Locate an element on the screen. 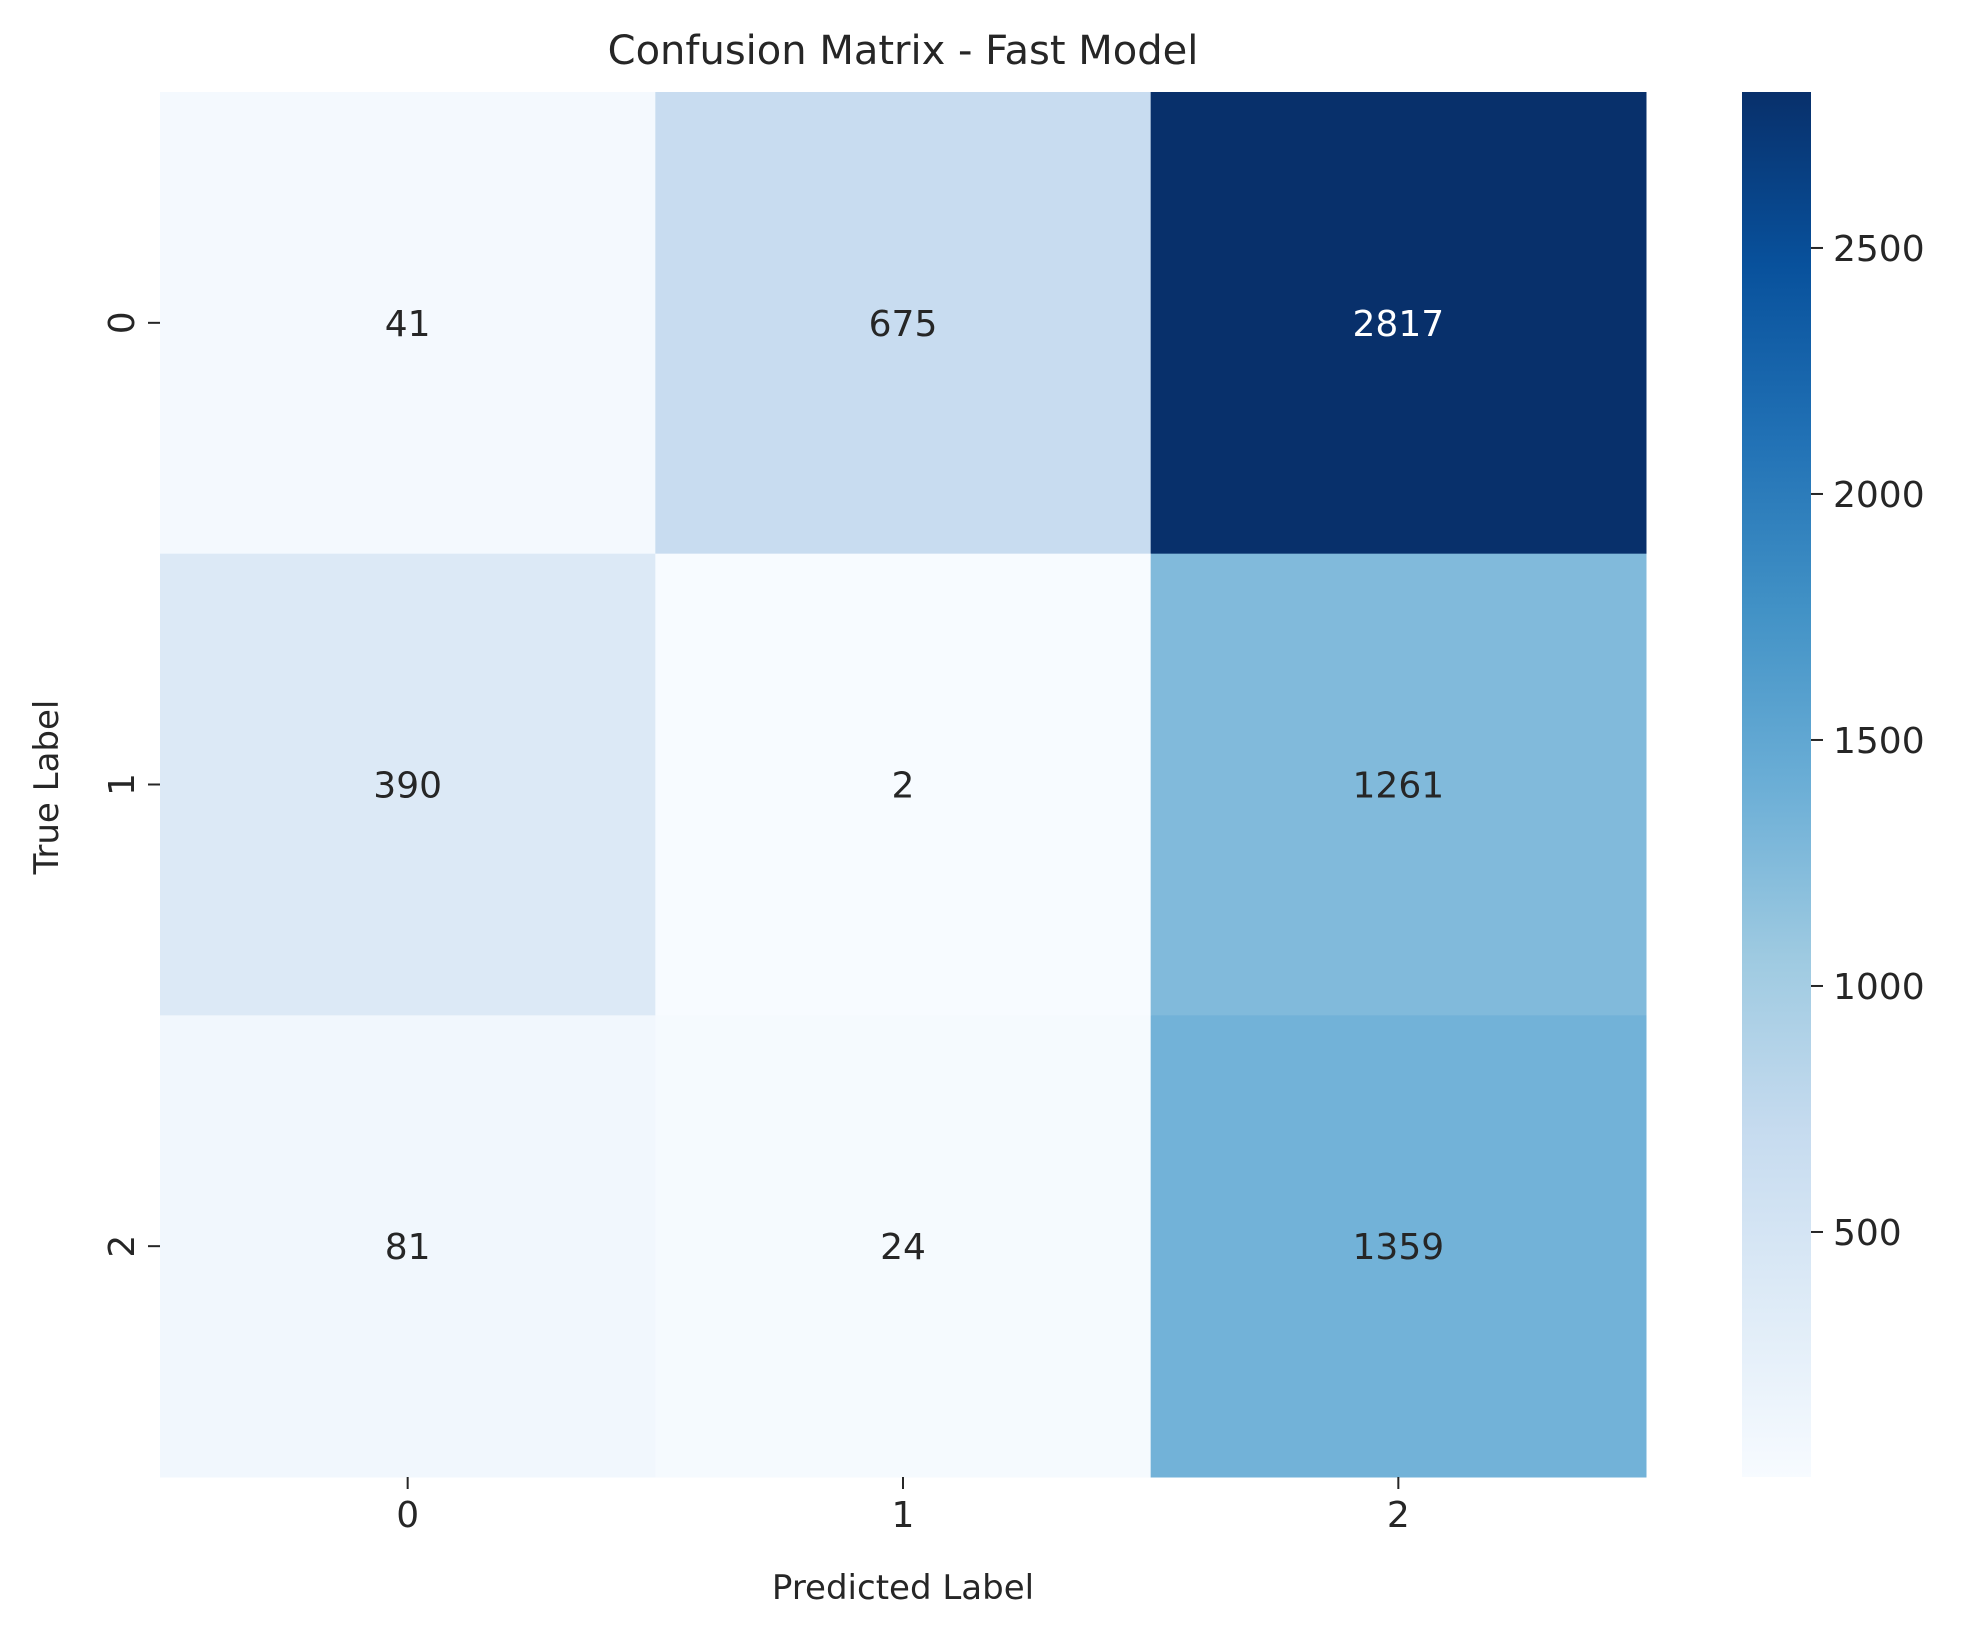 This screenshot has width=1975, height=1638. cell-value-r1-c0: 390 is located at coordinates (407, 786).